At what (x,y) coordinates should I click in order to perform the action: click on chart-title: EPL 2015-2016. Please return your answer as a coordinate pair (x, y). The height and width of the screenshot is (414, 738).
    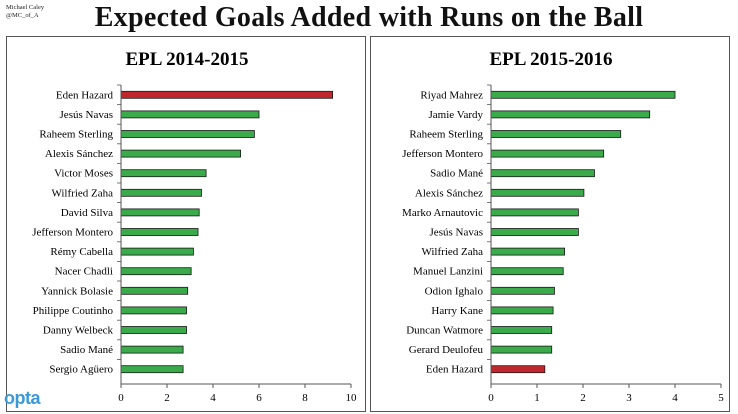
    Looking at the image, I should click on (551, 59).